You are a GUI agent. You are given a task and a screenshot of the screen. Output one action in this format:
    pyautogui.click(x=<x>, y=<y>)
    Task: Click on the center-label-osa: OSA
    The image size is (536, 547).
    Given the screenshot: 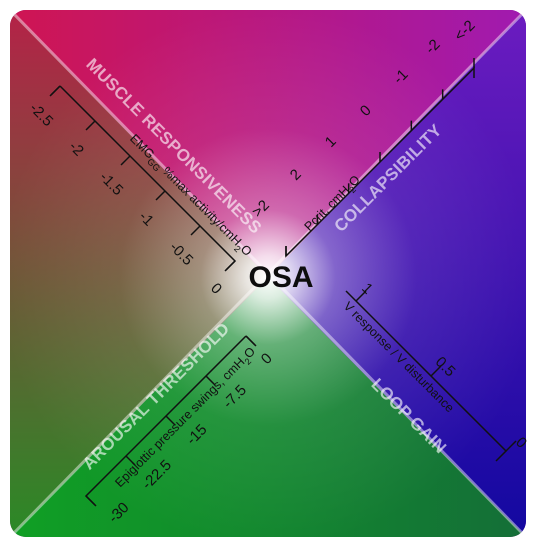 What is the action you would take?
    pyautogui.click(x=280, y=277)
    